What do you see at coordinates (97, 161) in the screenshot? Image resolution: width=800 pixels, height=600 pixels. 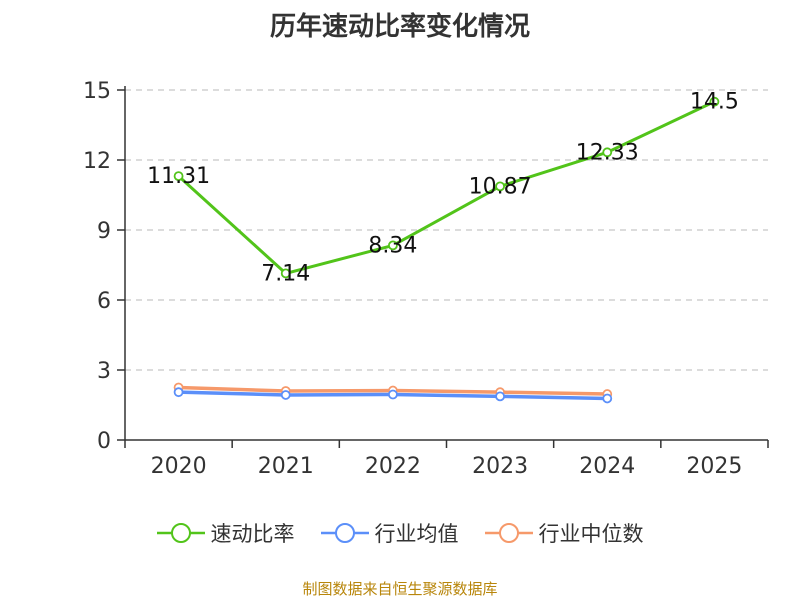 I see `y-tick-label: 12` at bounding box center [97, 161].